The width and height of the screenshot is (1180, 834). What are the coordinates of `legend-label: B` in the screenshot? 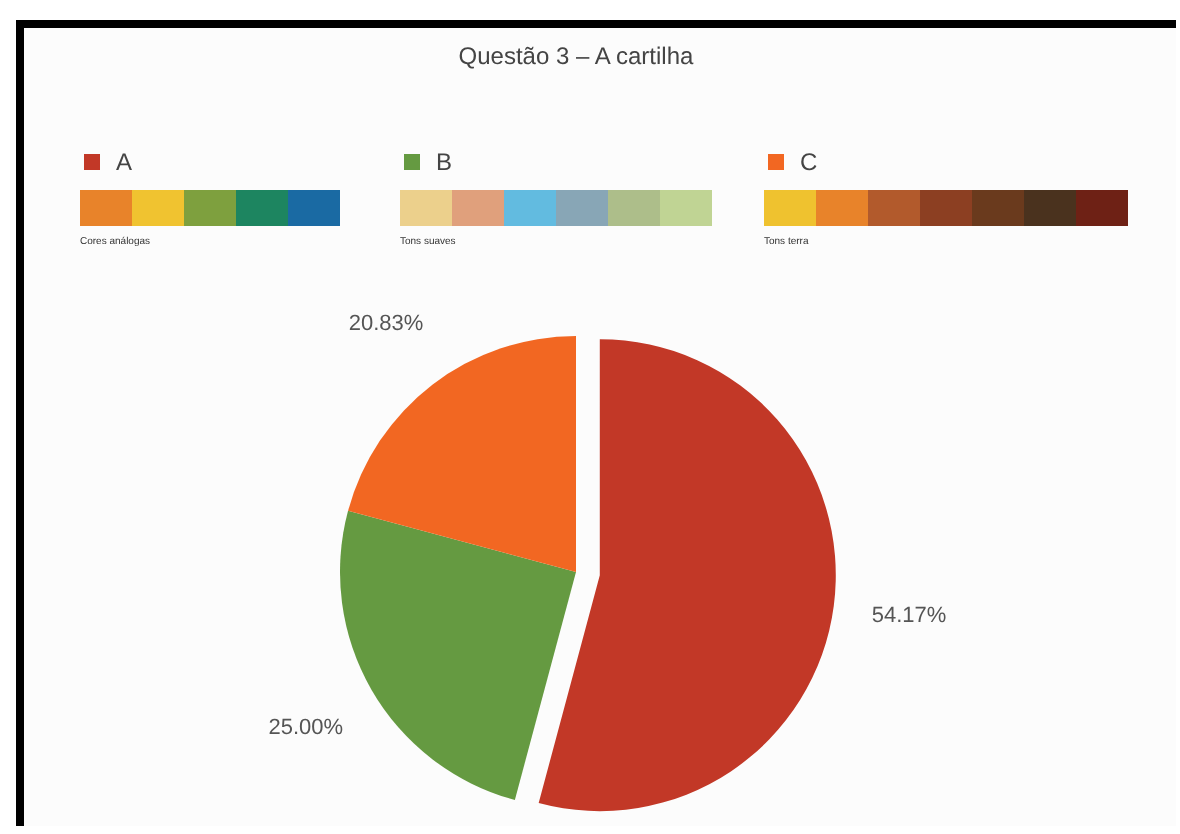 It's located at (444, 162).